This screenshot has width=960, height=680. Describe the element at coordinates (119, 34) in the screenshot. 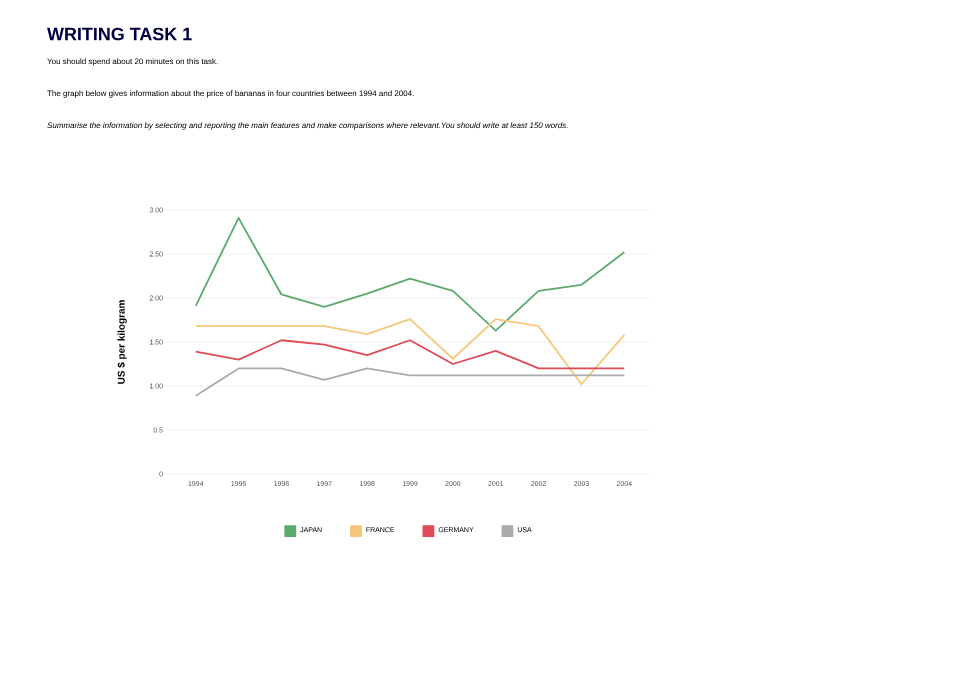

I see `chart-title: WRITING TASK 1` at that location.